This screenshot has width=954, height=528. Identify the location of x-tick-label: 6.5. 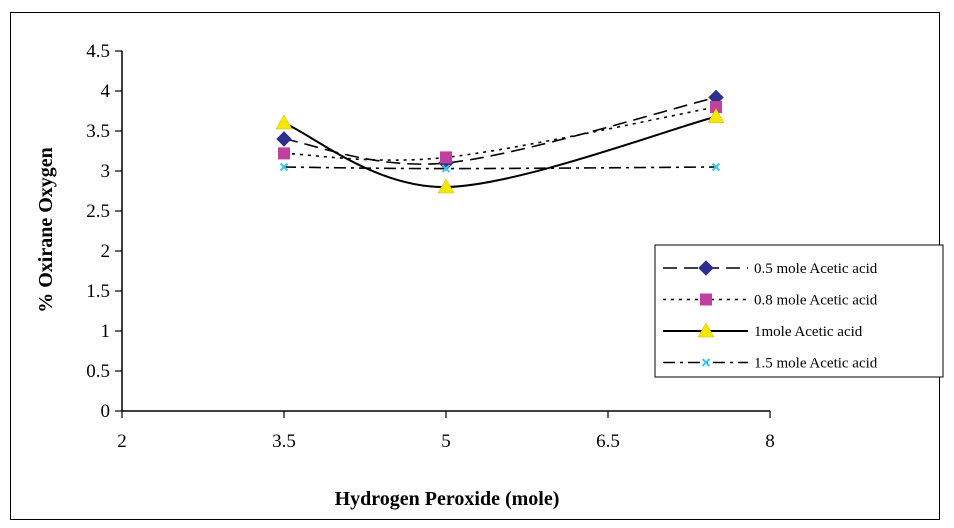
(608, 441).